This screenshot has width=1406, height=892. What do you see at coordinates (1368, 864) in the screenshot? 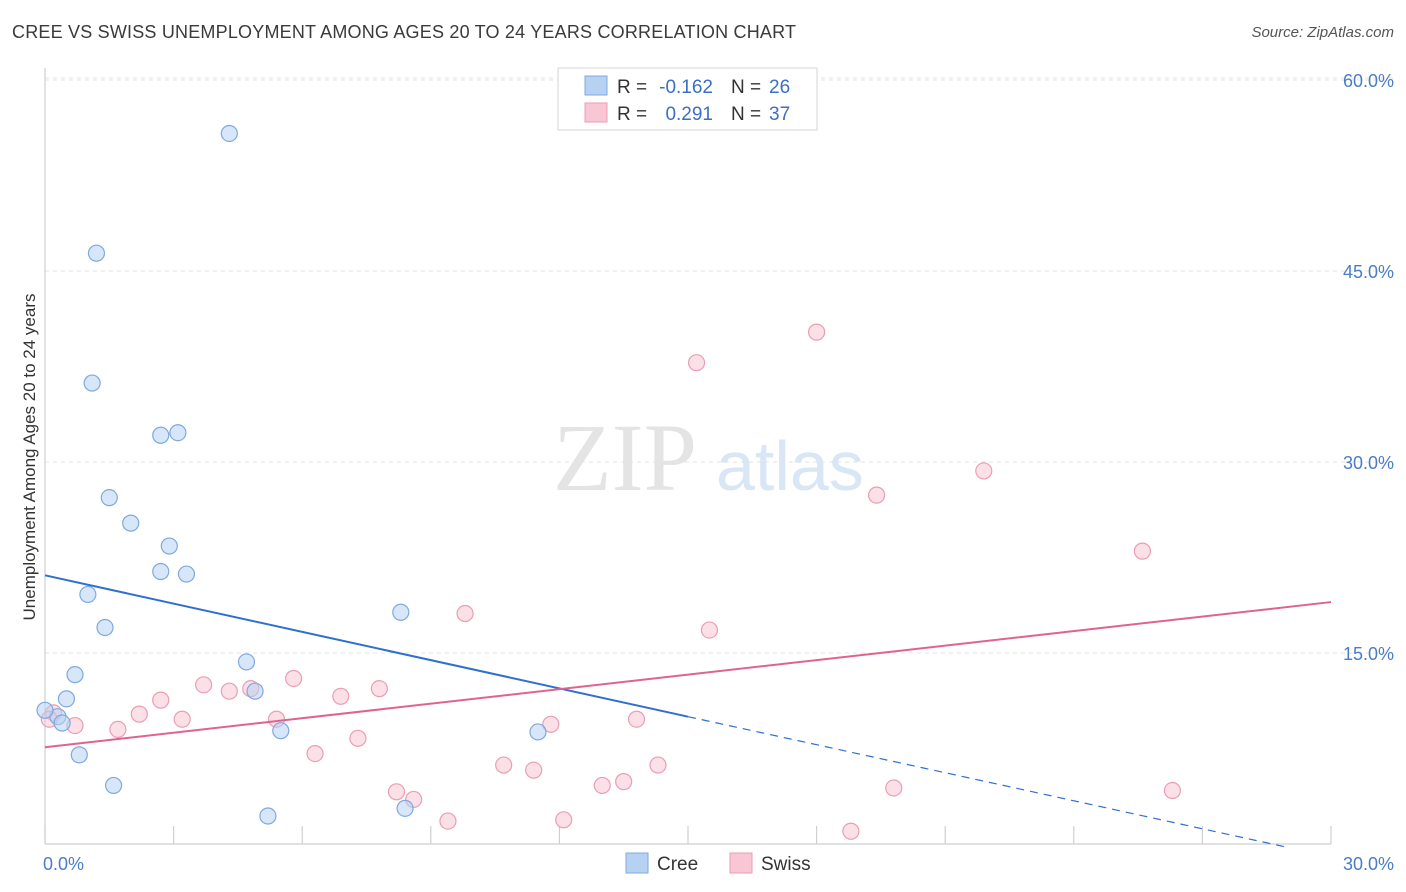
I see `x-tick-label-max: 30.0%` at bounding box center [1368, 864].